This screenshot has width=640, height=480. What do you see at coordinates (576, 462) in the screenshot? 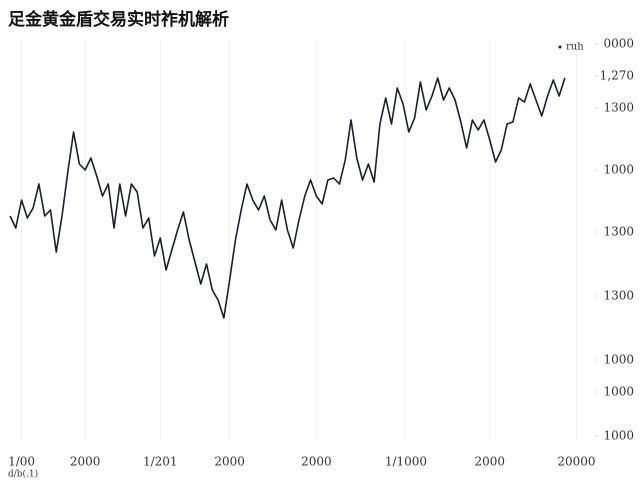
I see `x-tick-label: 20000` at bounding box center [576, 462].